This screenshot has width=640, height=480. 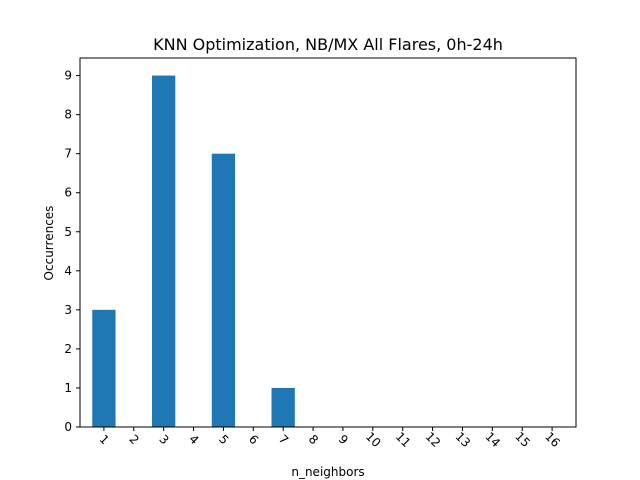 What do you see at coordinates (68, 232) in the screenshot?
I see `y-tick-label: 5` at bounding box center [68, 232].